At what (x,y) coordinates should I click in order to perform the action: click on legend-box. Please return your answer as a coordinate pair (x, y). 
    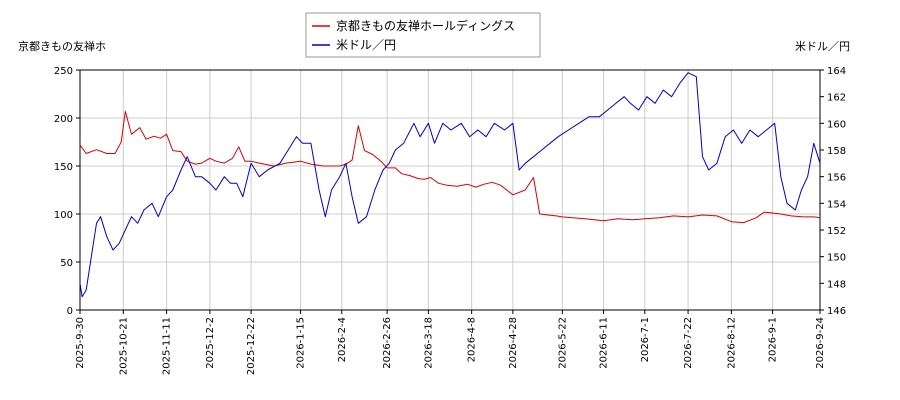
    Looking at the image, I should click on (423, 35).